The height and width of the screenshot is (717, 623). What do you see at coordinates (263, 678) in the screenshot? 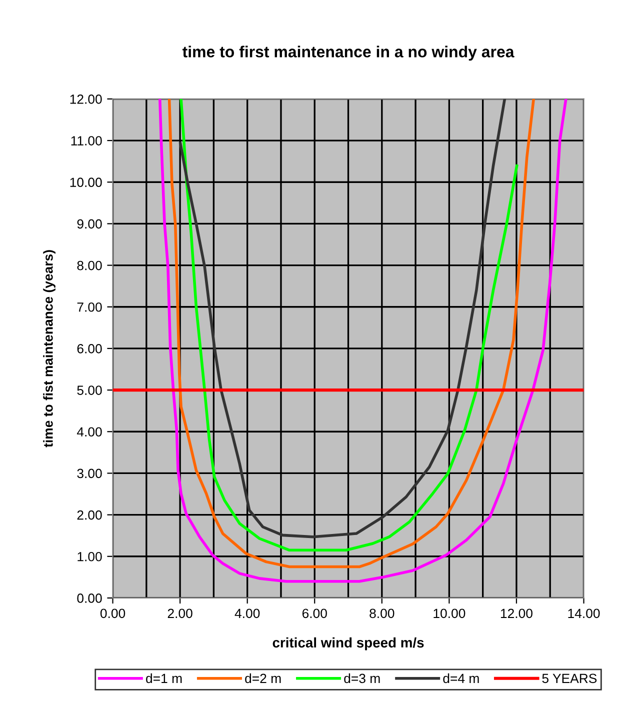
I see `legend-label: d=2 m` at bounding box center [263, 678].